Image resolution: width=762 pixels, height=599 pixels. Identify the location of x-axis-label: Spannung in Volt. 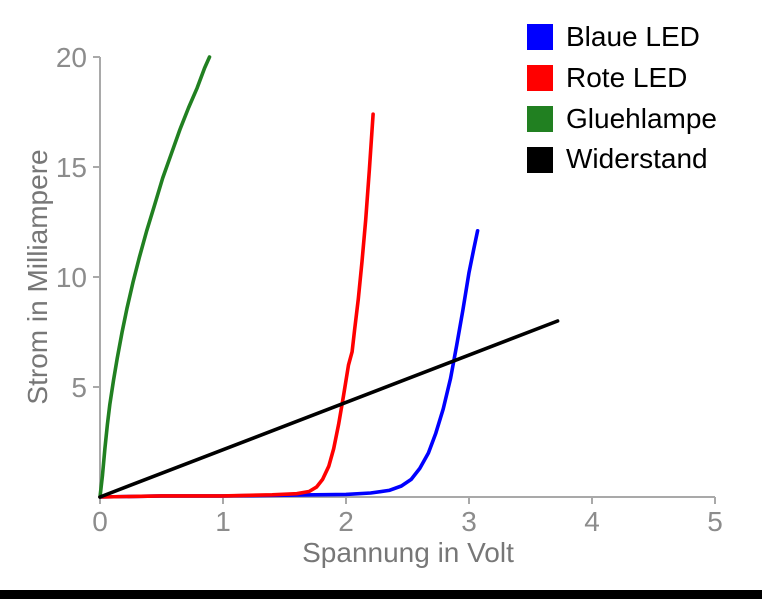
(408, 552).